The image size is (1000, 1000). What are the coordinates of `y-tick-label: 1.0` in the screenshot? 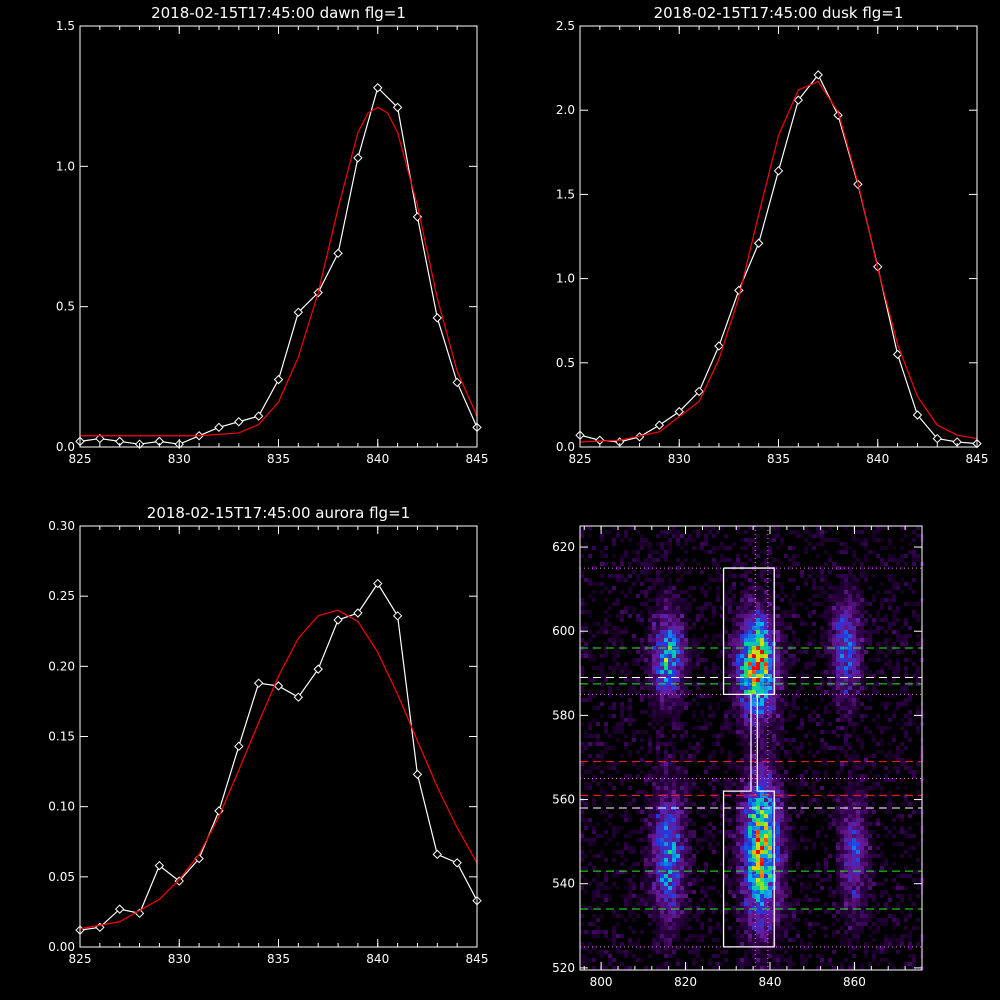 It's located at (65, 166).